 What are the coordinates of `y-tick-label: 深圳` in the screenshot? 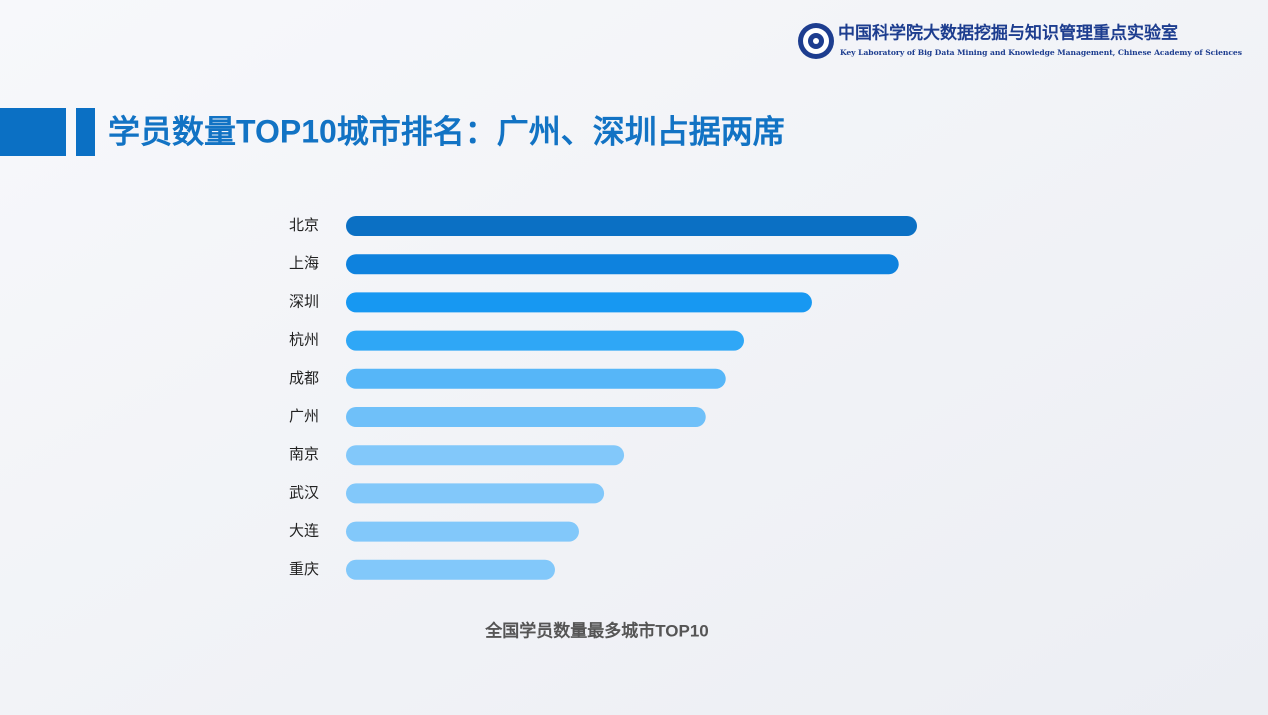 It's located at (304, 301).